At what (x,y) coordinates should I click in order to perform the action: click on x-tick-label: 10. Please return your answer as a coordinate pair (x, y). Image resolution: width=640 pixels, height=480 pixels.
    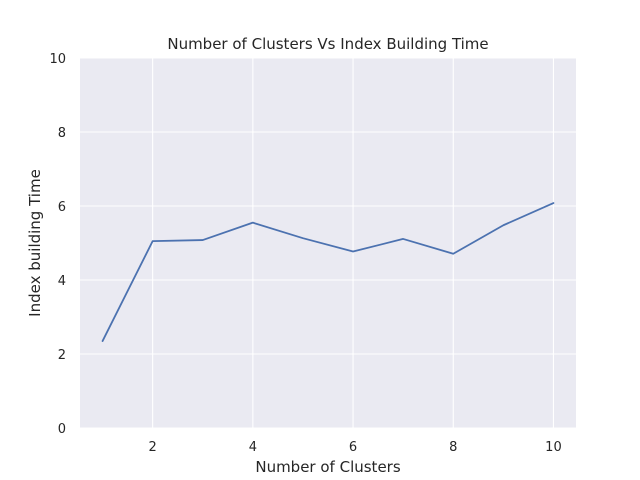
    Looking at the image, I should click on (553, 447).